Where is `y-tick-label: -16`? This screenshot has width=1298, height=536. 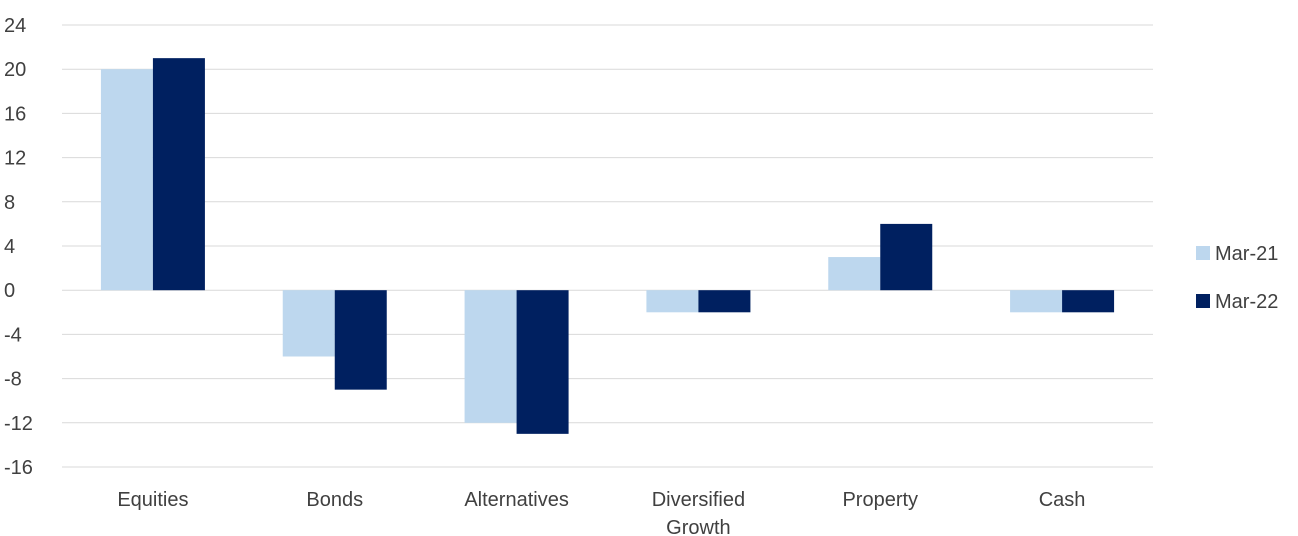 y-tick-label: -16 is located at coordinates (18, 468).